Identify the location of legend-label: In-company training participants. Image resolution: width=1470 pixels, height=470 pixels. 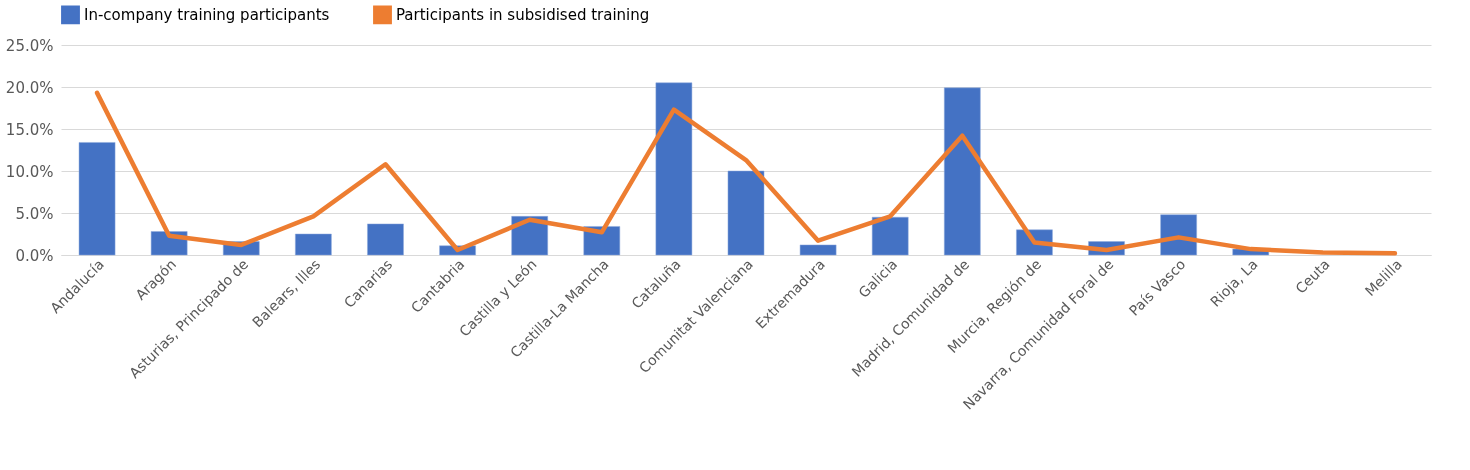
(207, 14).